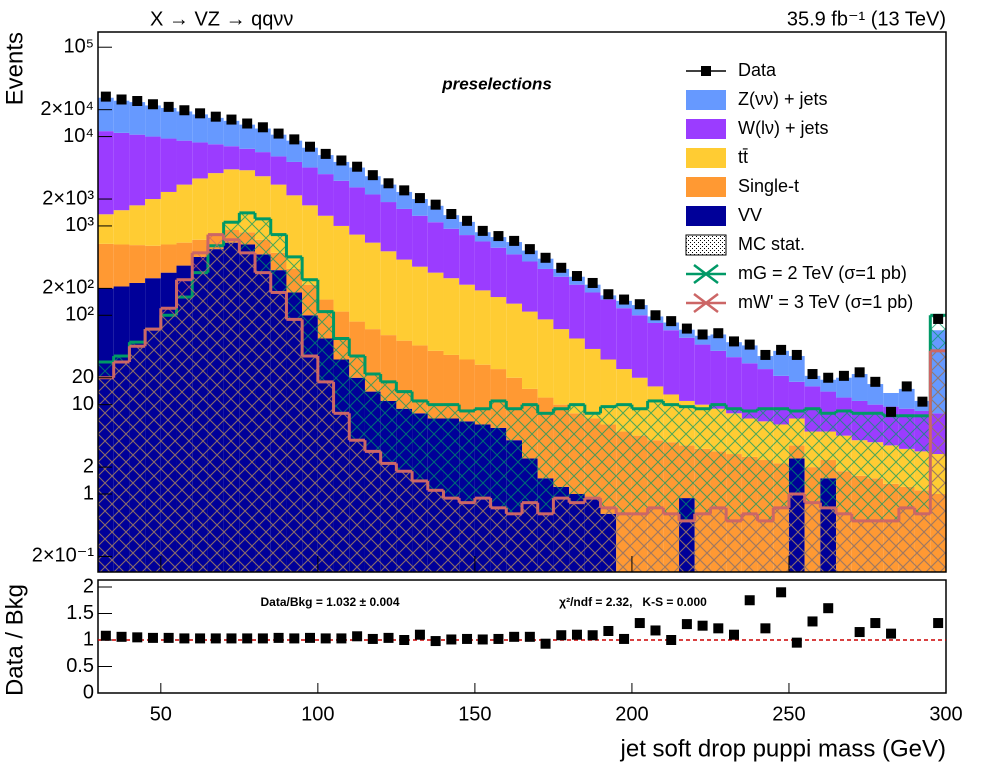 Image resolution: width=996 pixels, height=777 pixels. I want to click on y-tick-label: 10³, so click(79, 225).